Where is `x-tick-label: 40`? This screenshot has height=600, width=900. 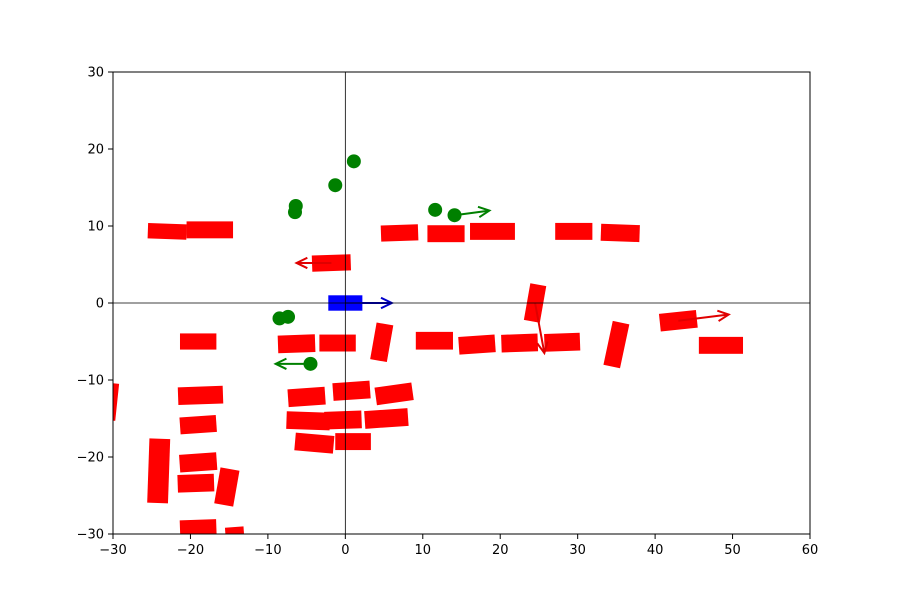
x-tick-label: 40 is located at coordinates (655, 550).